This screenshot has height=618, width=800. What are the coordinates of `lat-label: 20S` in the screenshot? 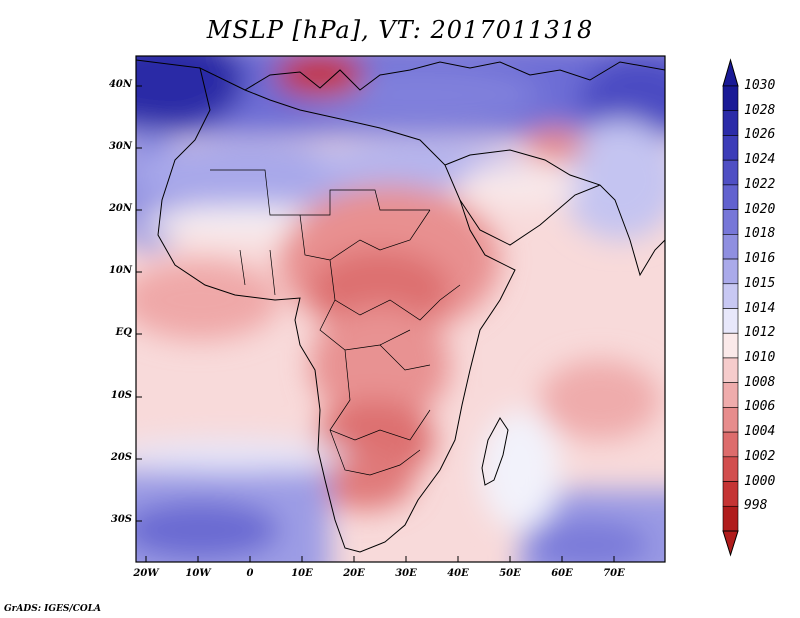 It's located at (121, 457).